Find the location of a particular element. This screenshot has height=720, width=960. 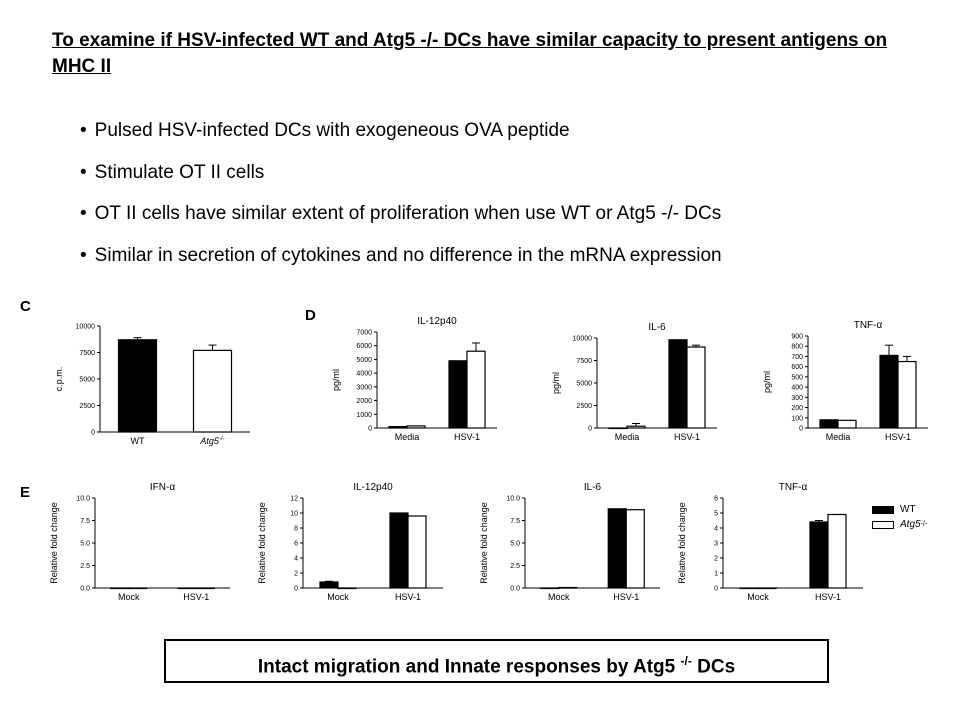

chart-legend: WT Atg5 -/- is located at coordinates (899, 517).